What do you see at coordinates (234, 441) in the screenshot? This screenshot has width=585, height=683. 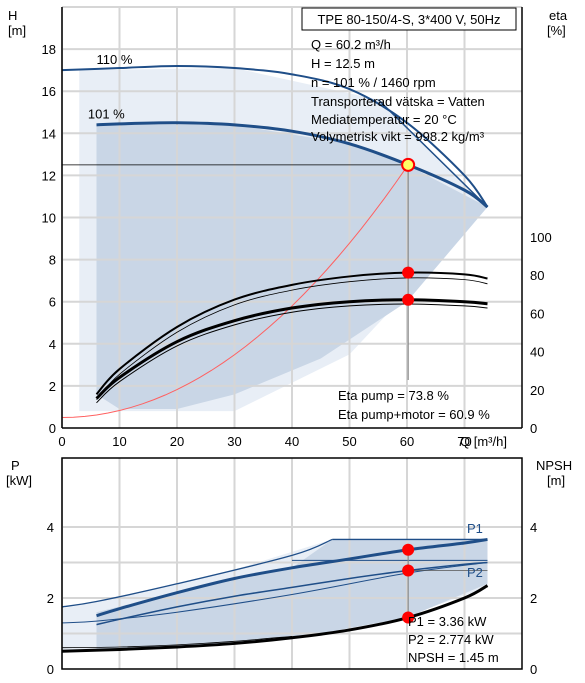 I see `x-tick-label: 30` at bounding box center [234, 441].